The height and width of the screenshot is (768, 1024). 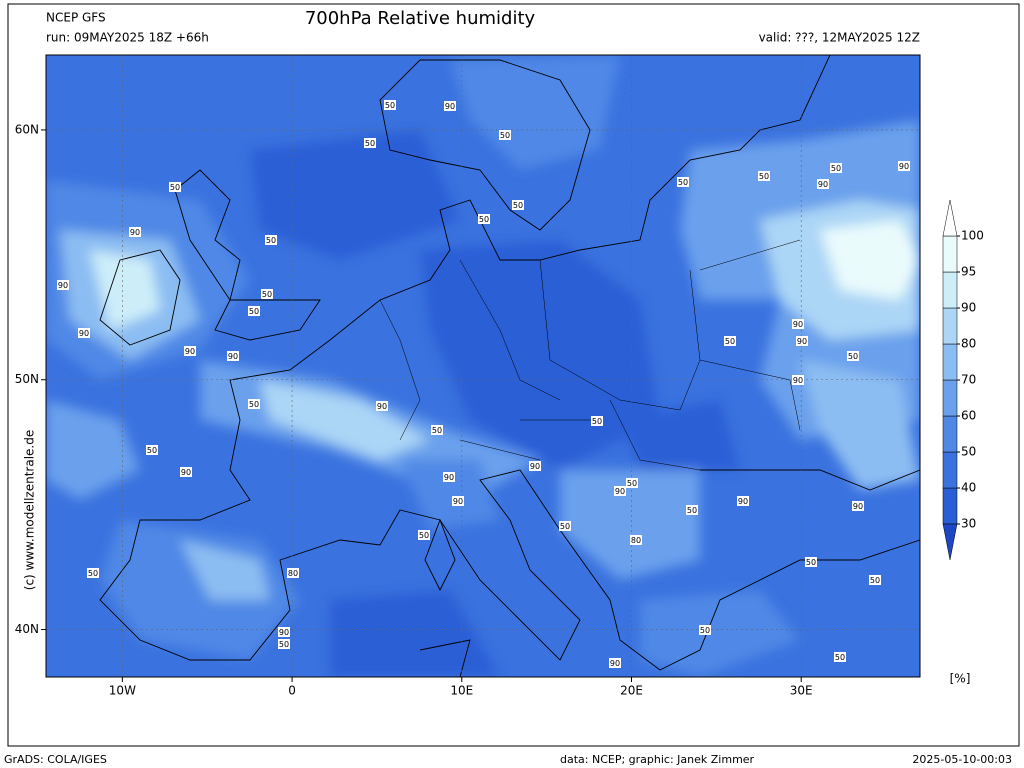 What do you see at coordinates (950, 542) in the screenshot?
I see `colorbar-under` at bounding box center [950, 542].